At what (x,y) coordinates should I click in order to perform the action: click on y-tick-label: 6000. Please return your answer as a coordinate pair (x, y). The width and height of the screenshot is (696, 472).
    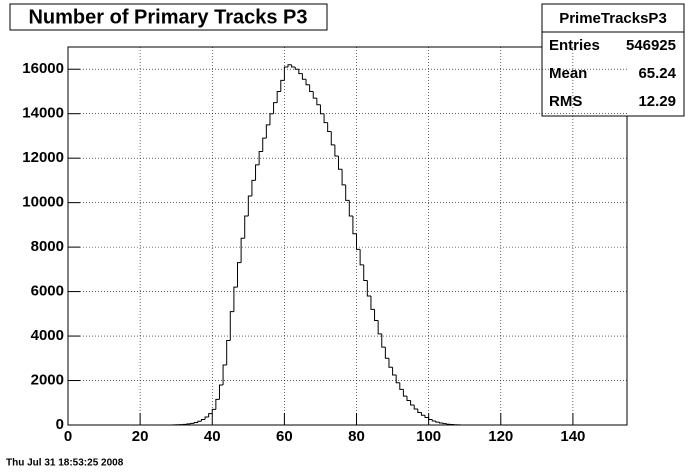
    Looking at the image, I should click on (47, 291).